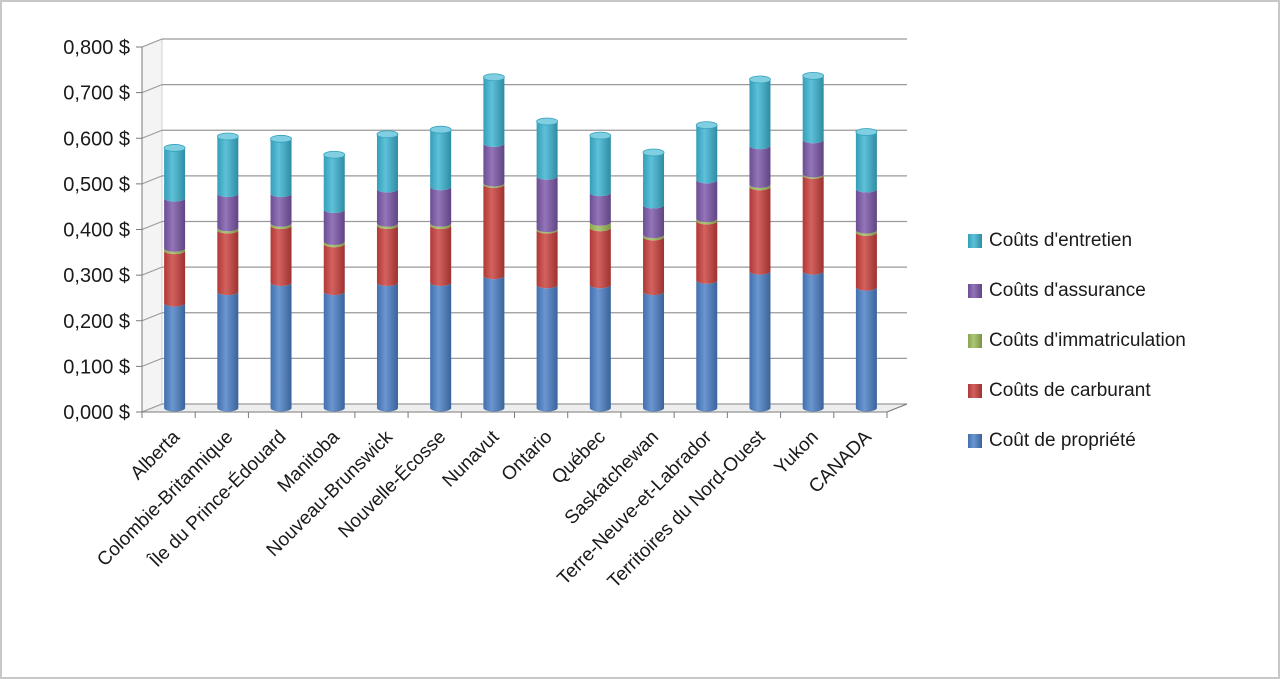 The image size is (1280, 679). I want to click on x-axis-end, so click(897, 408).